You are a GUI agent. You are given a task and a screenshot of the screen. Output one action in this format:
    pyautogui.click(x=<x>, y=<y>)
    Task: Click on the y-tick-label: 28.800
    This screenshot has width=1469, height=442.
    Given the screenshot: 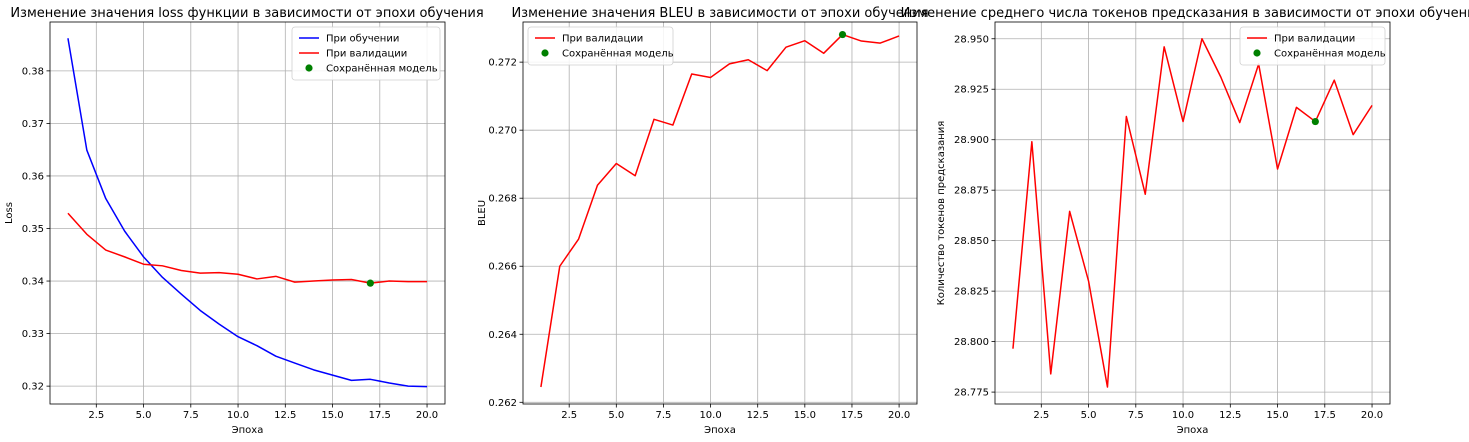 What is the action you would take?
    pyautogui.click(x=971, y=342)
    